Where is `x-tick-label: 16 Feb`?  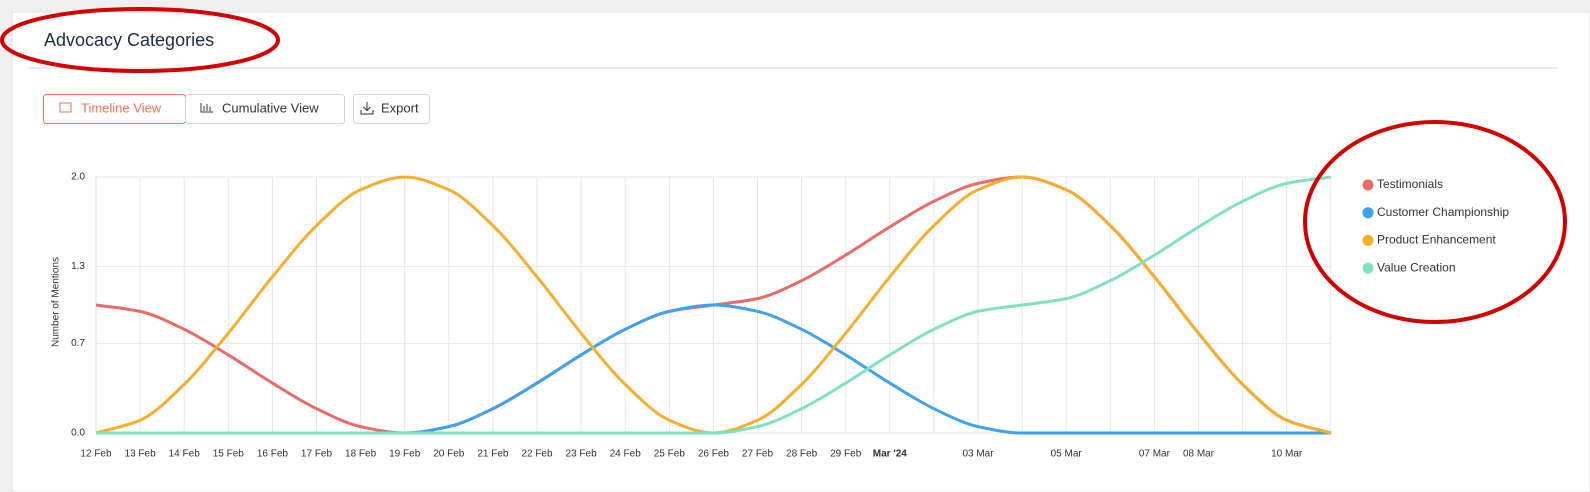
x-tick-label: 16 Feb is located at coordinates (273, 454).